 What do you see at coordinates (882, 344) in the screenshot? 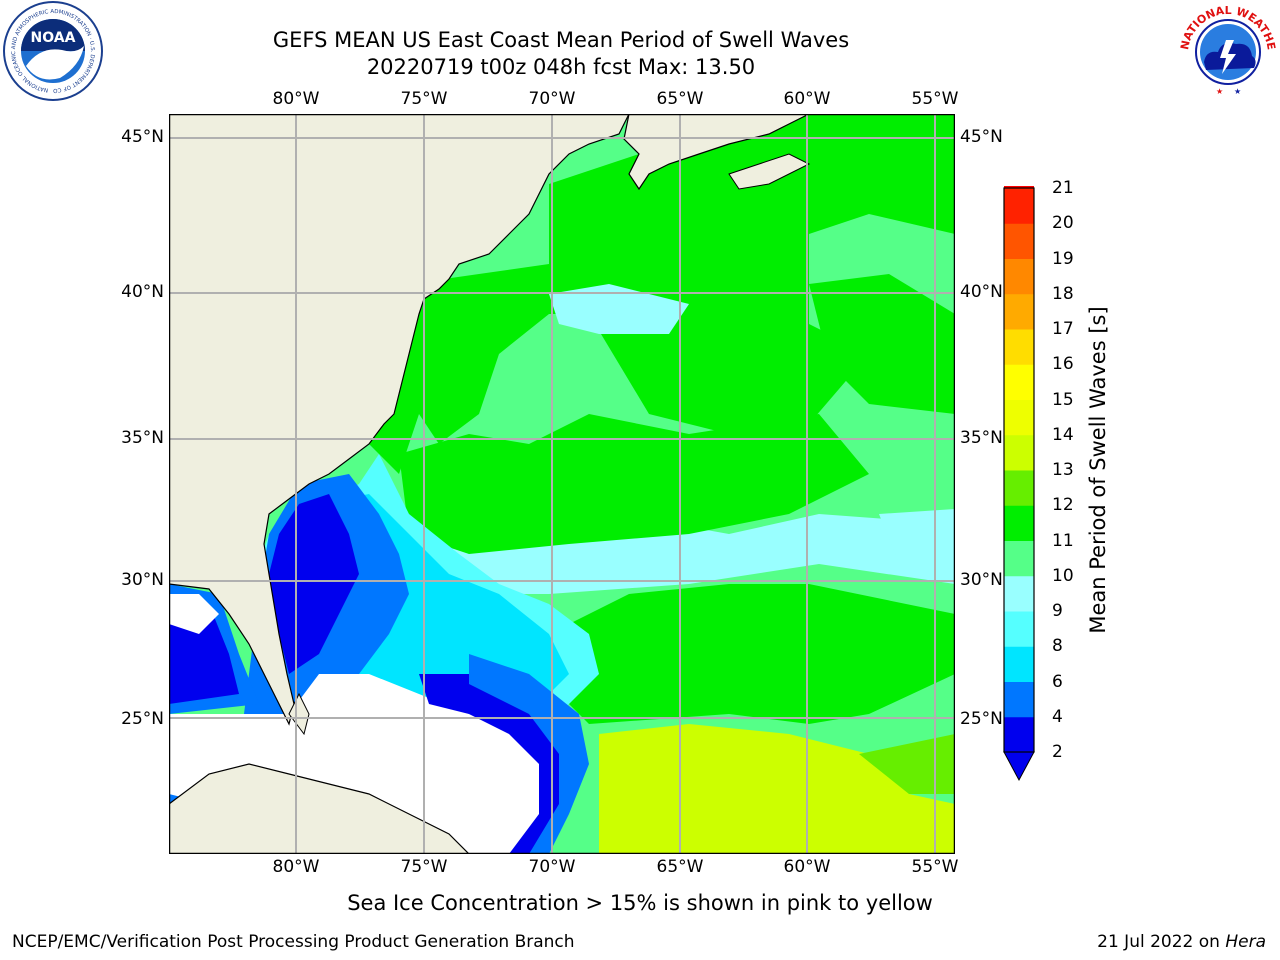
I see `swell-10-11s-east` at bounding box center [882, 344].